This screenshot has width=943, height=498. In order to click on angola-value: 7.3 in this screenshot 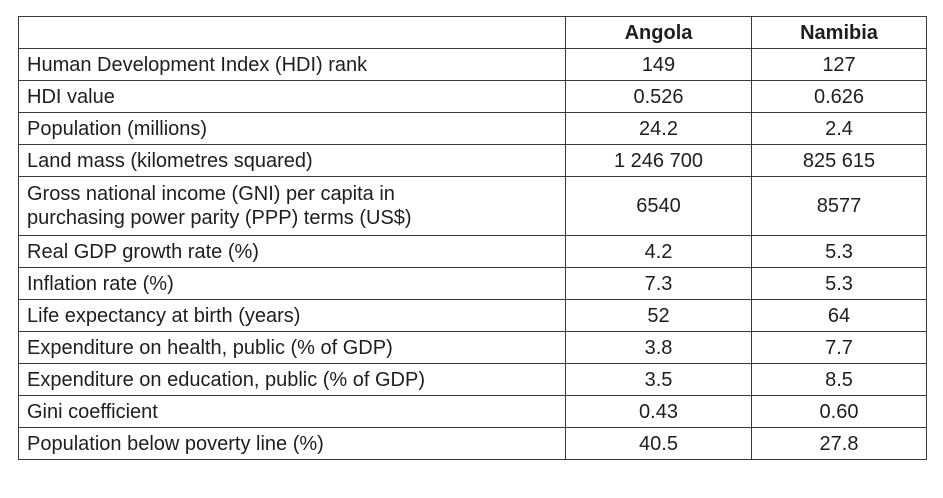, I will do `click(658, 283)`.